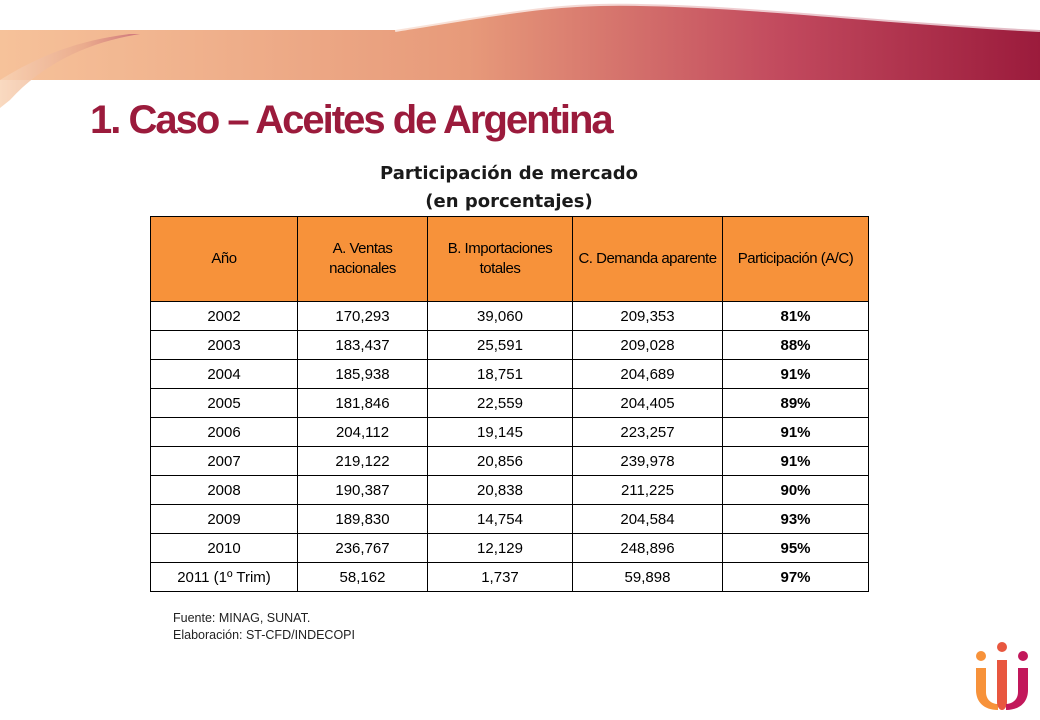 Image resolution: width=1040 pixels, height=720 pixels. I want to click on cell-ventas: 58,162, so click(362, 577).